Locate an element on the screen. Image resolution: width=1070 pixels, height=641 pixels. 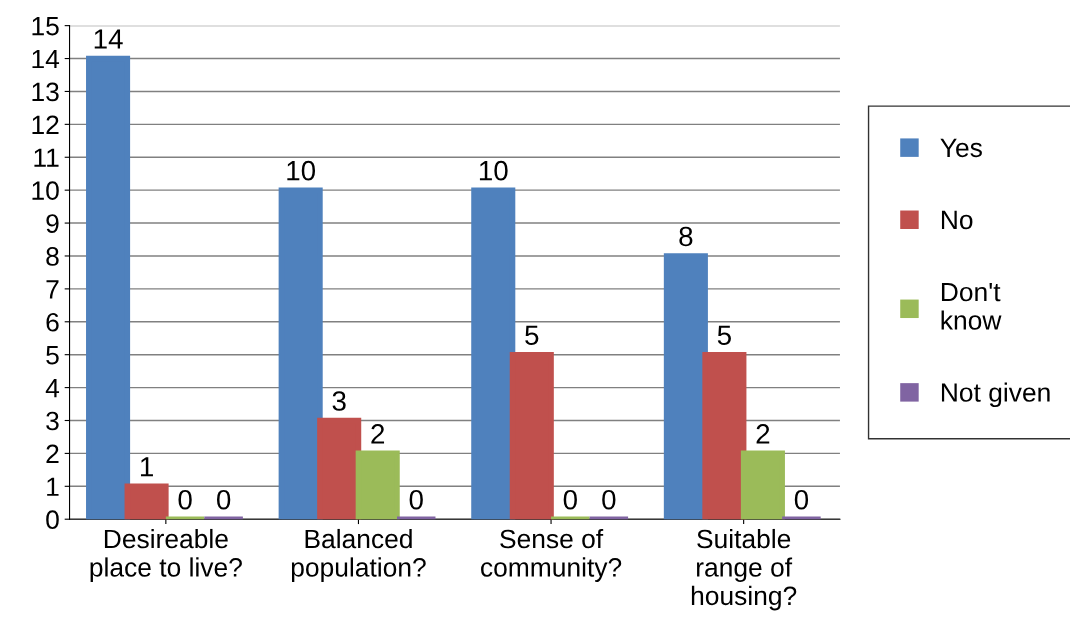
x-tick-label: Desireable place to live? is located at coordinates (166, 555).